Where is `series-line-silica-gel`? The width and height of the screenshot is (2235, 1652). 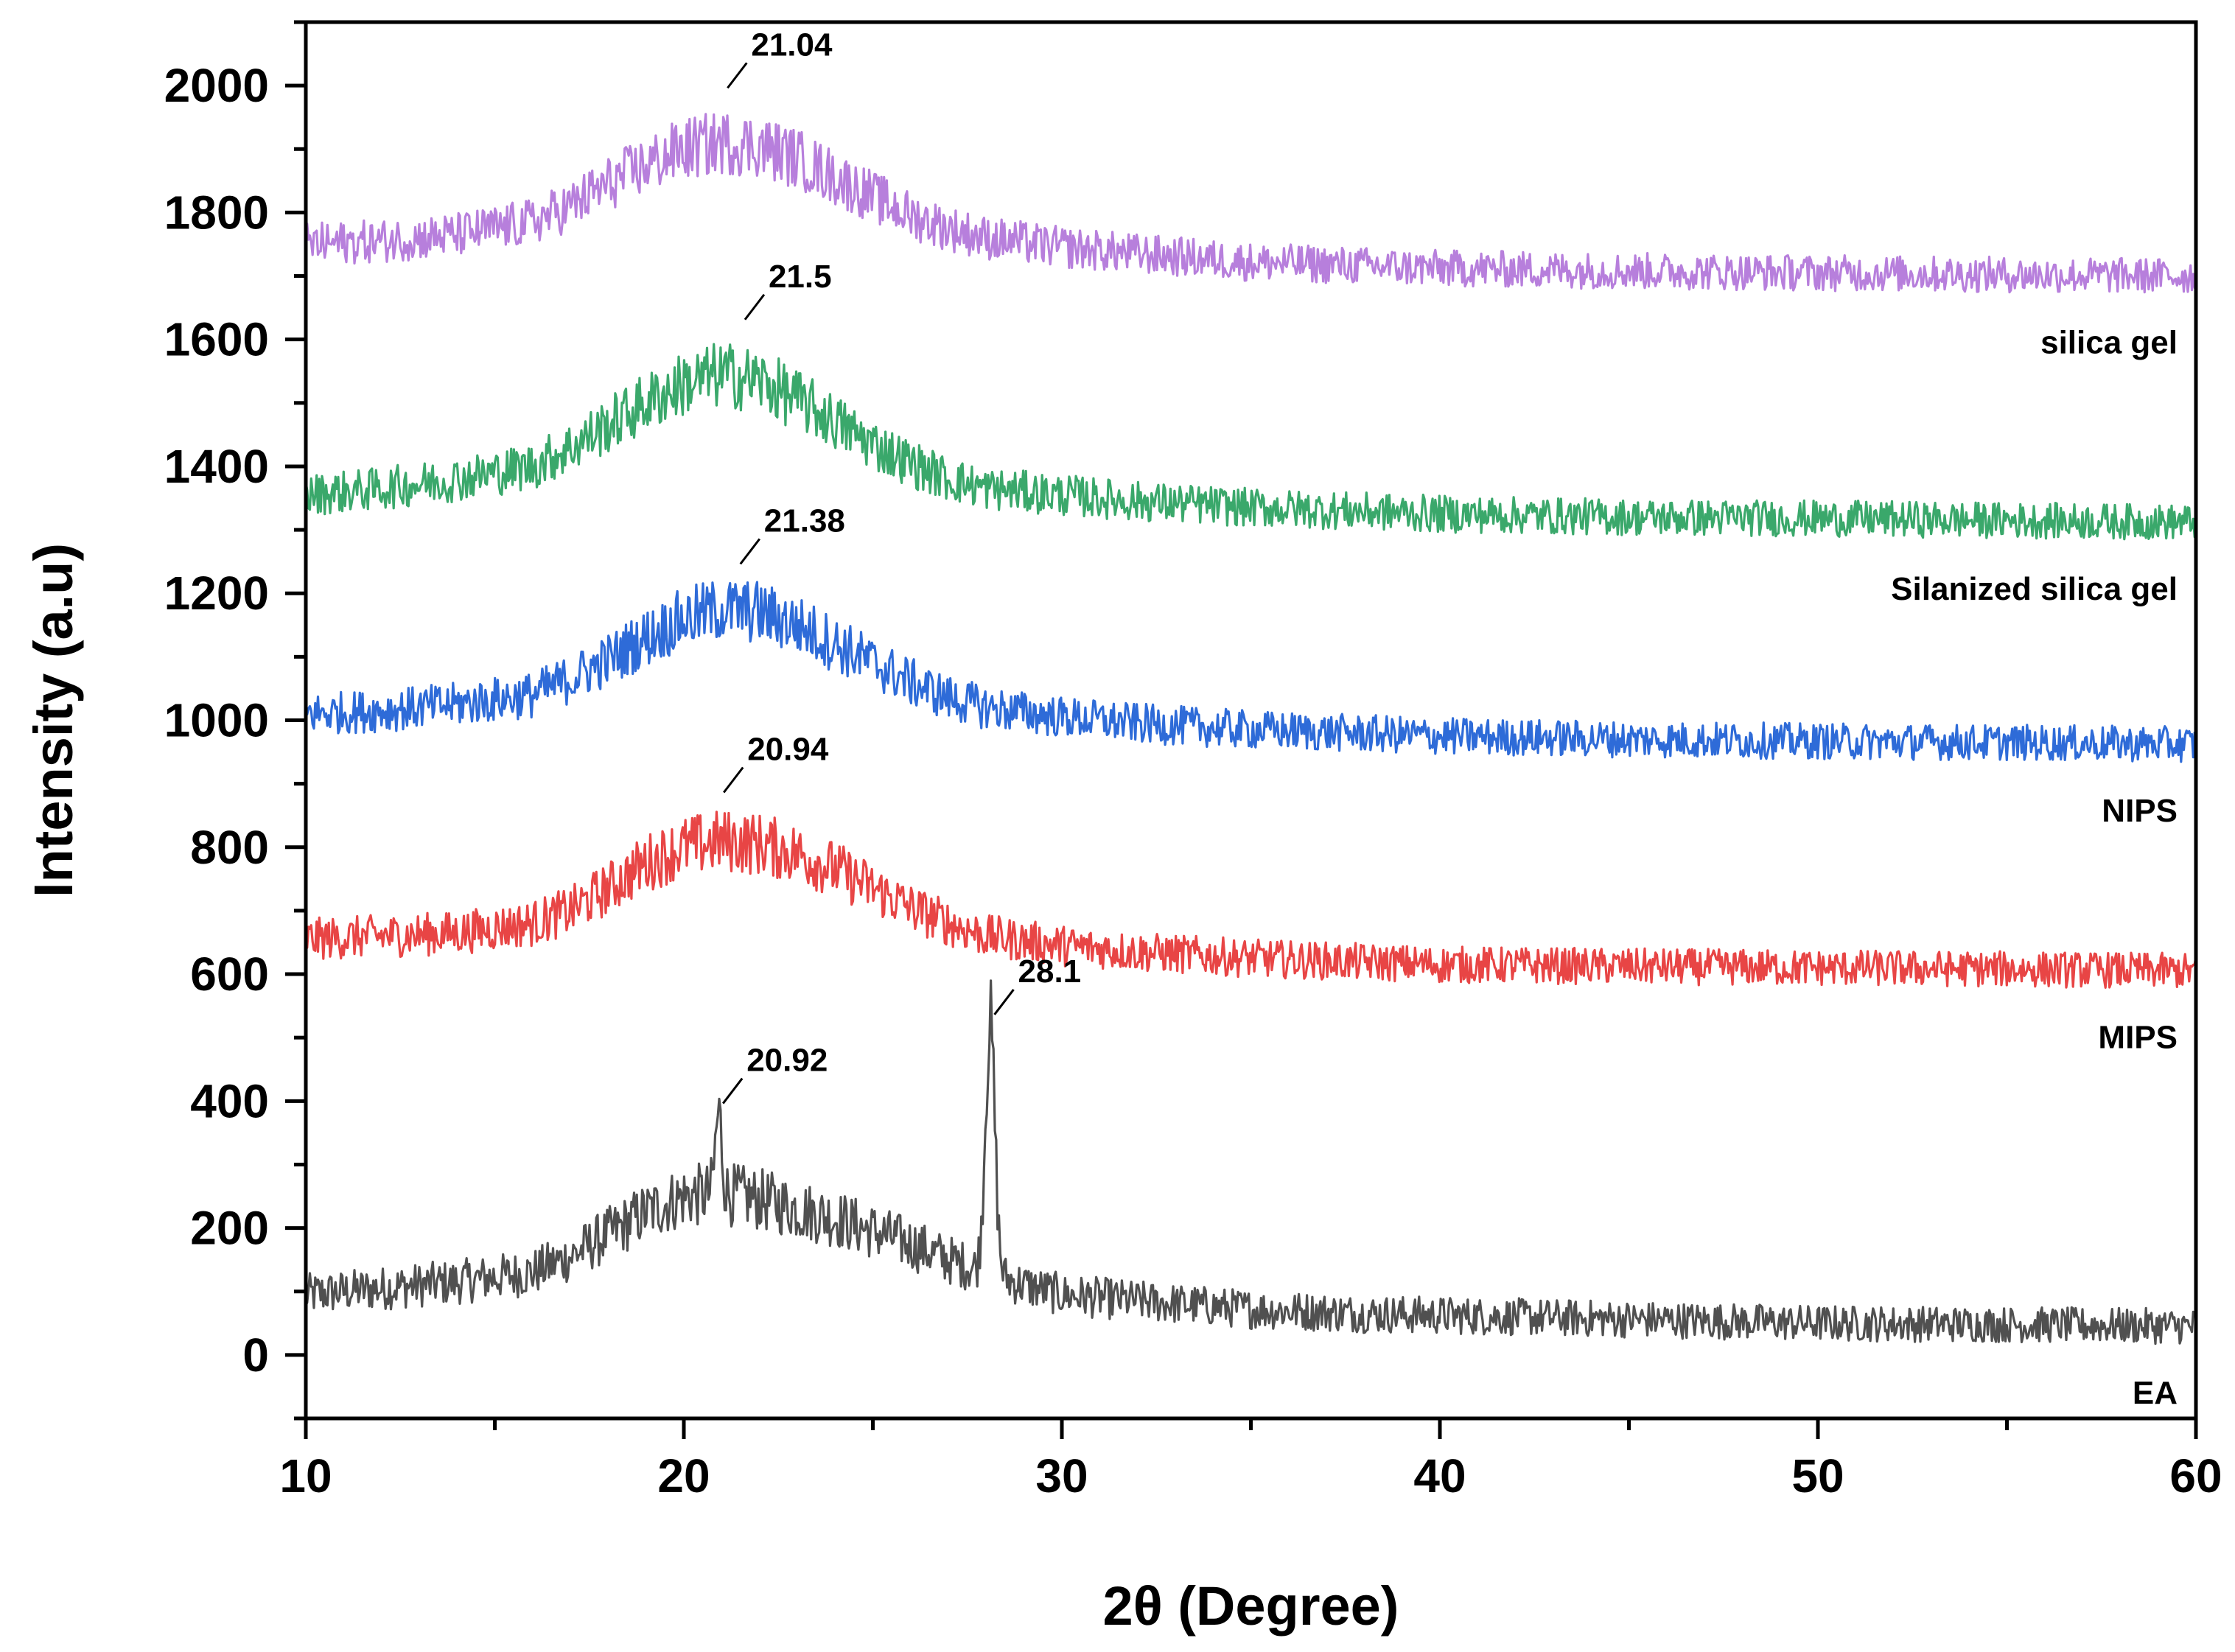
series-line-silica-gel is located at coordinates (1250, 203).